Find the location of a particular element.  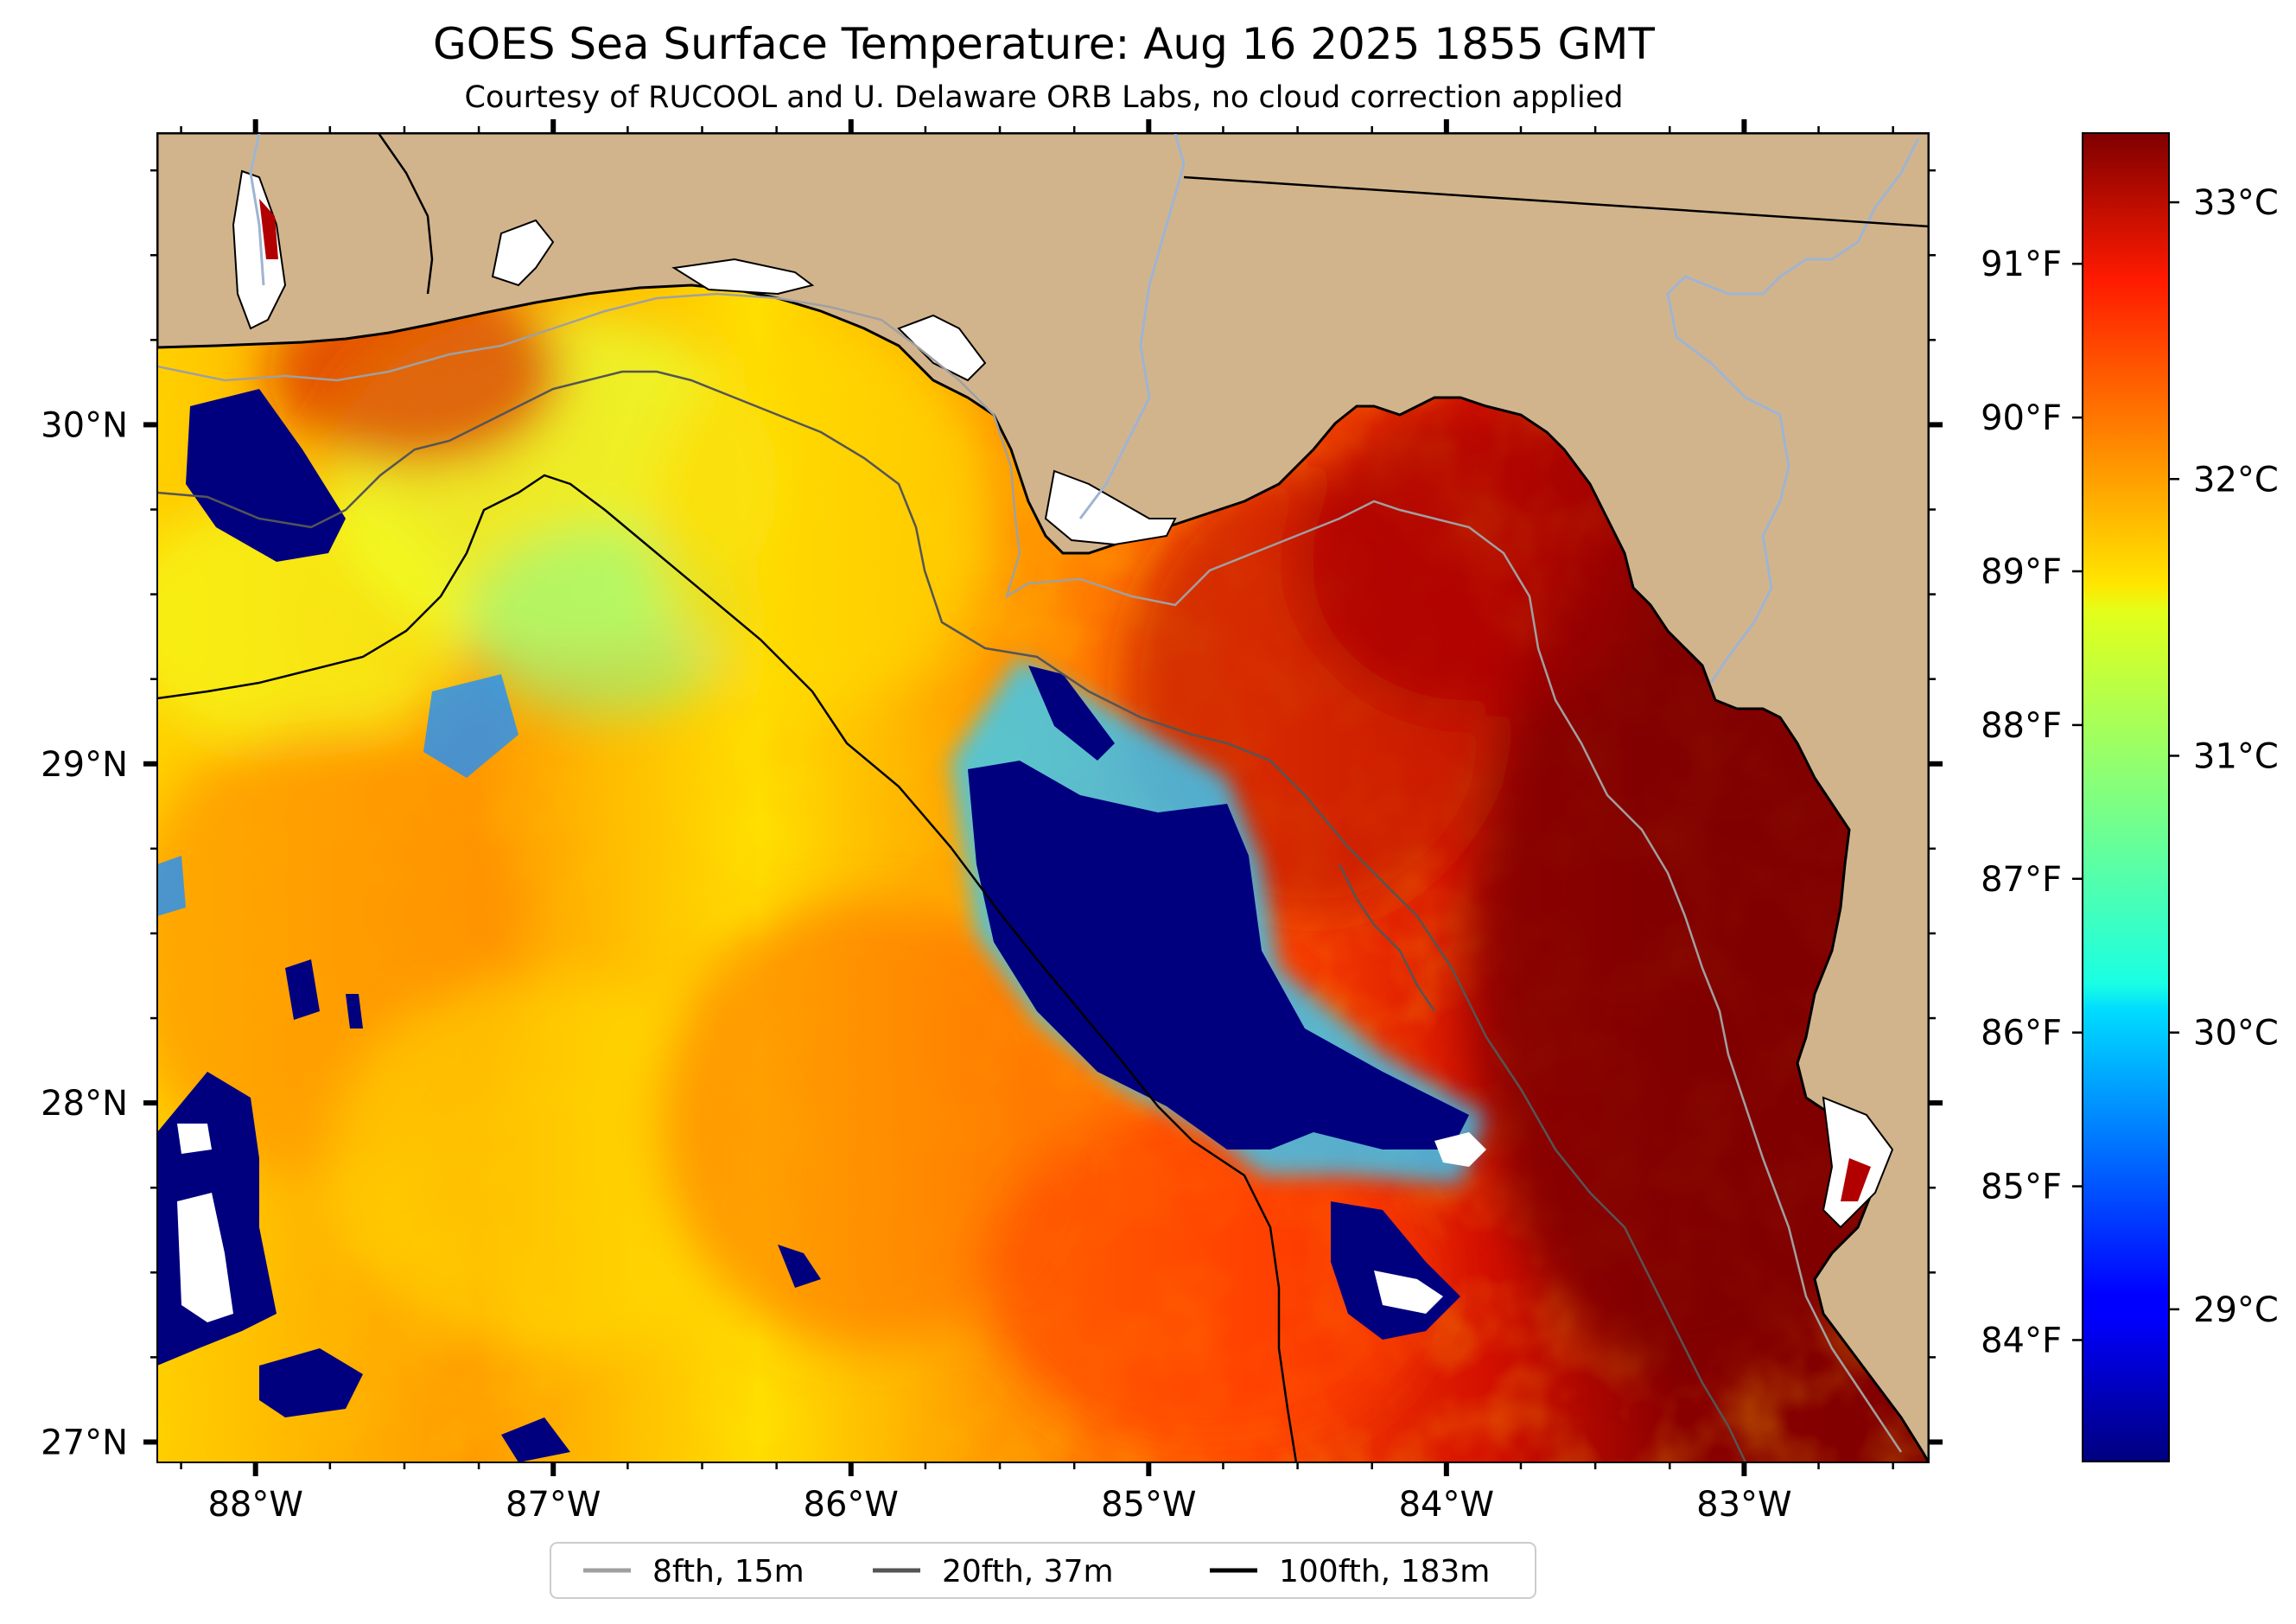

lon-tick-label: 84°W is located at coordinates (1446, 1505).